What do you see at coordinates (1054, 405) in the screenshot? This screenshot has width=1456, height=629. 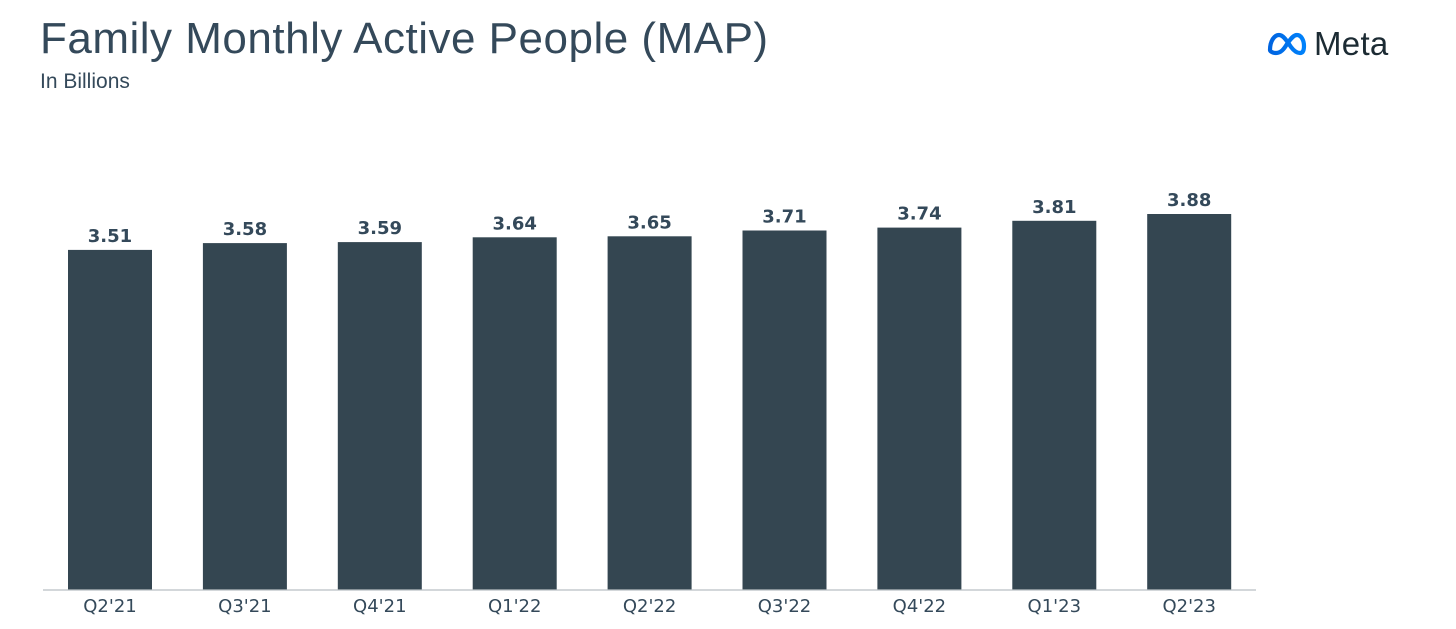 I see `bar-Q1'23` at bounding box center [1054, 405].